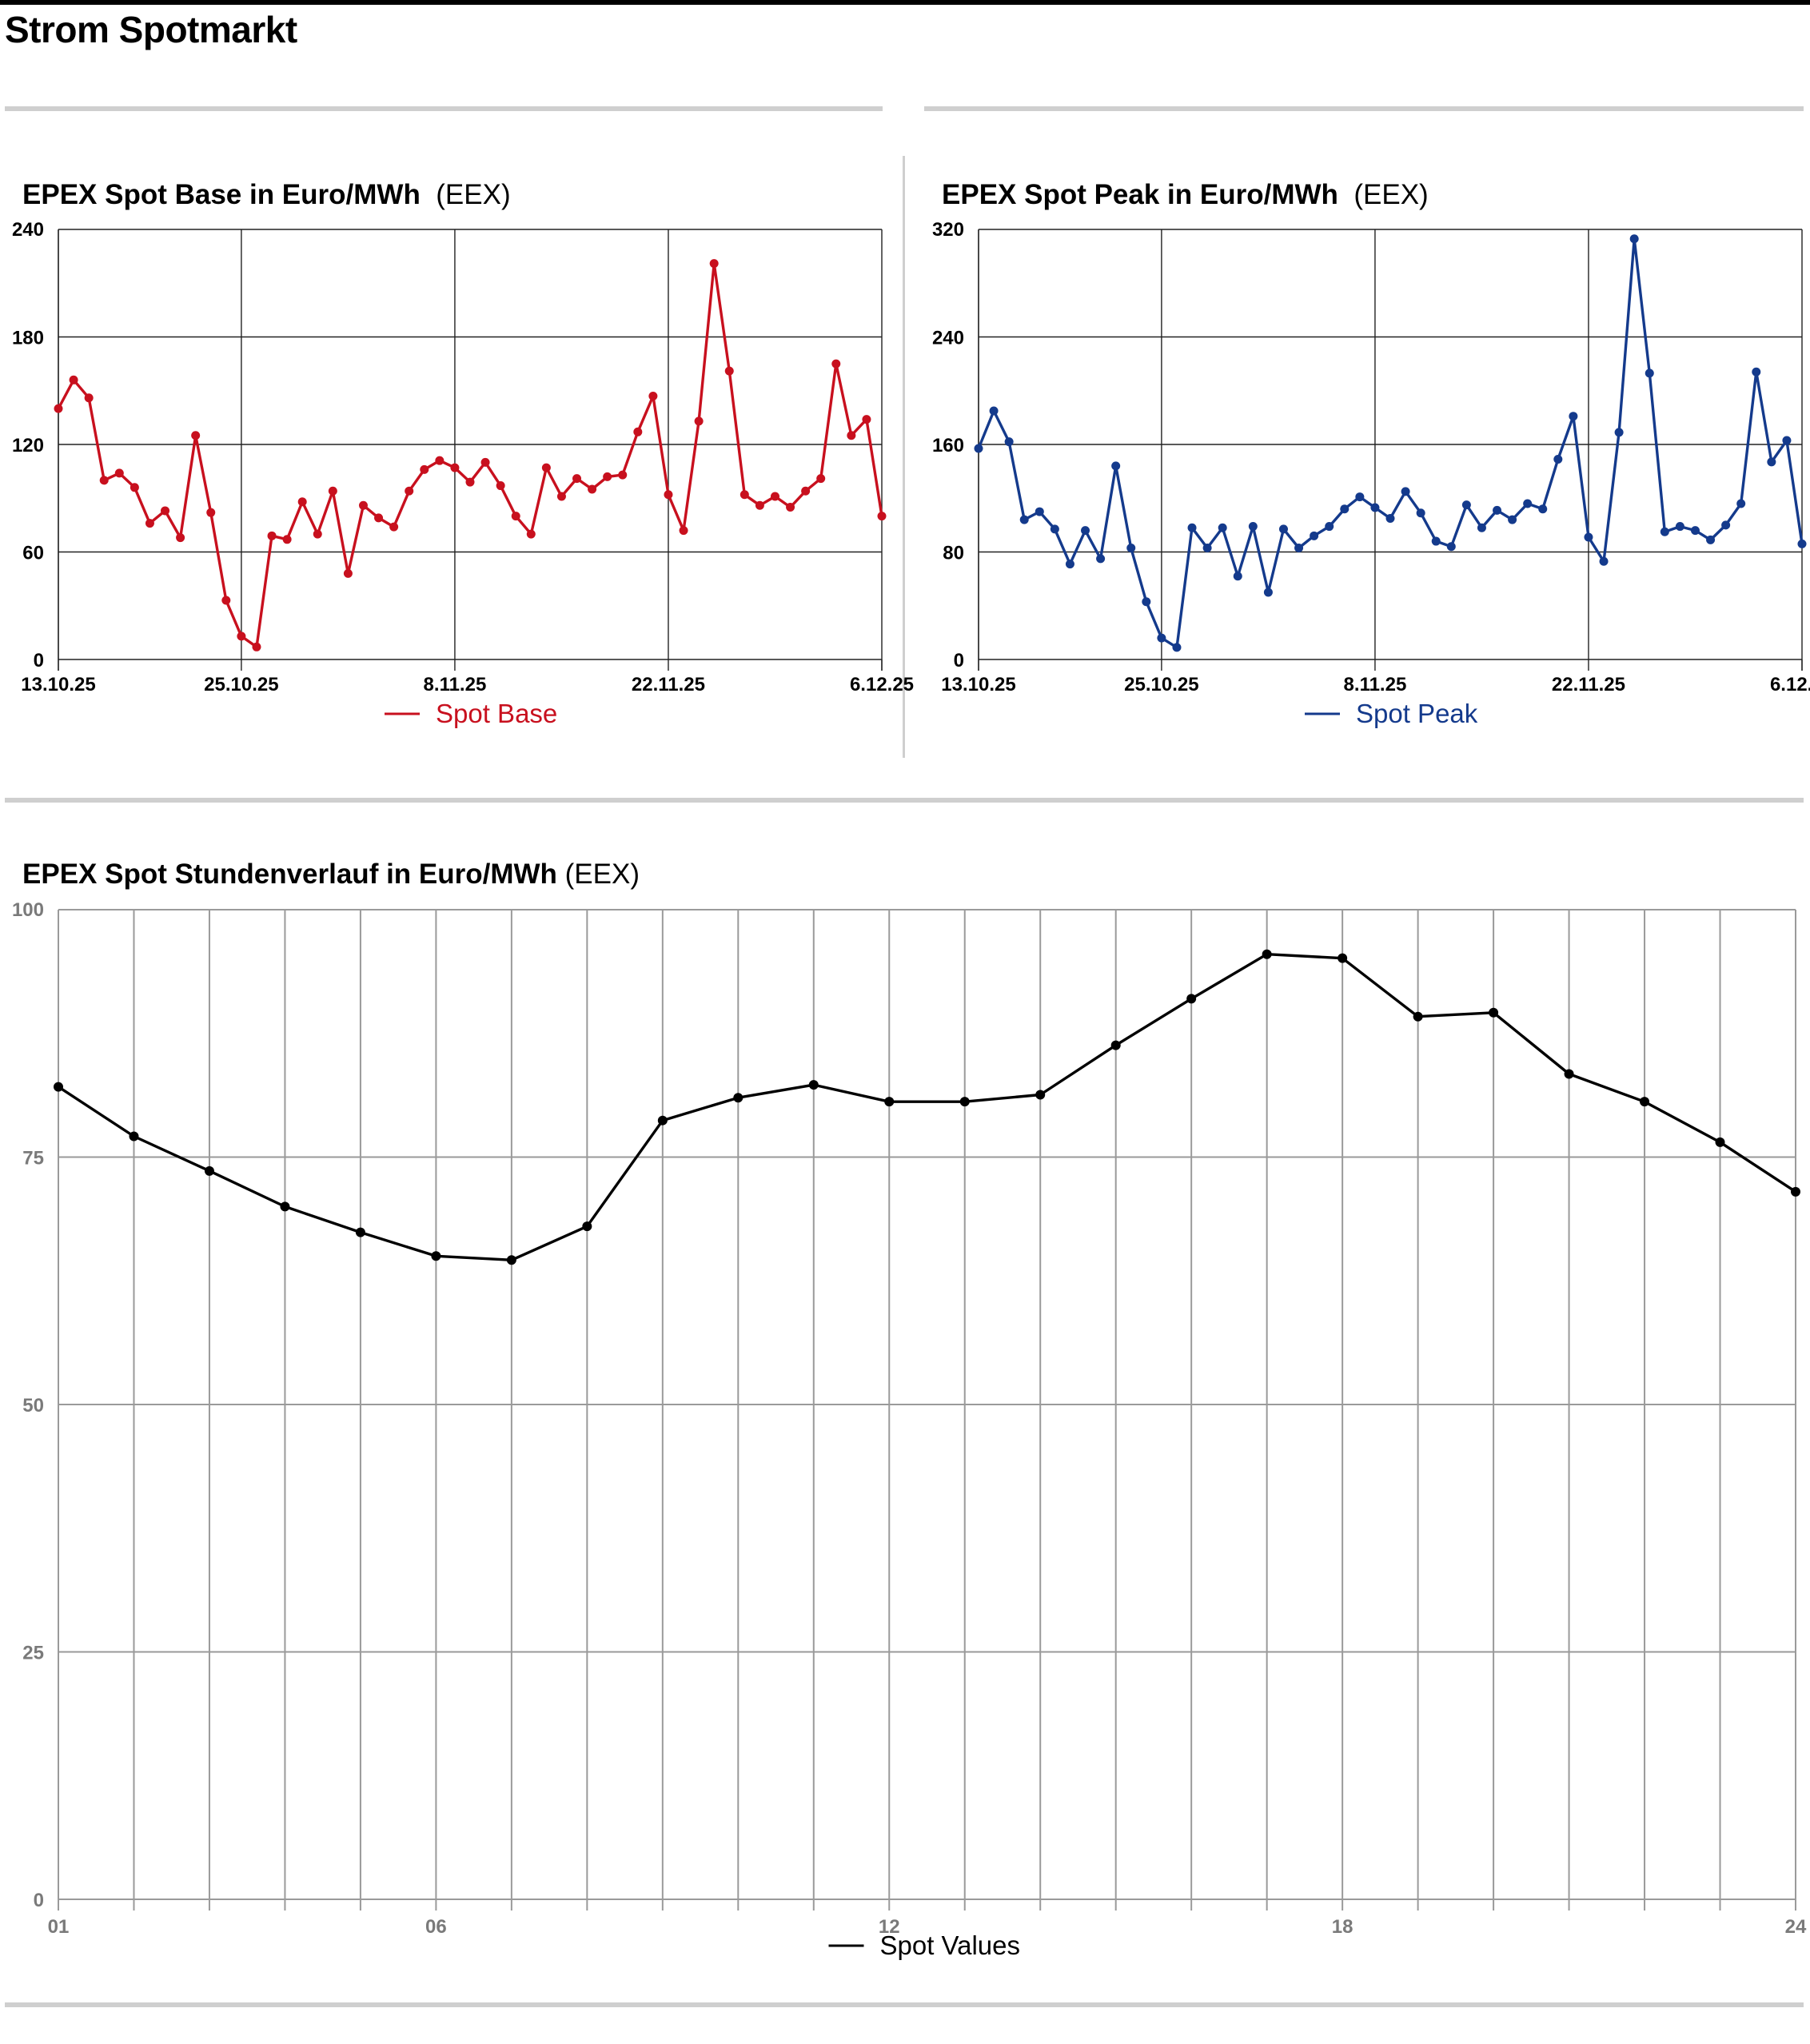 The height and width of the screenshot is (2044, 1810). I want to click on legend-label: Spot Base, so click(496, 713).